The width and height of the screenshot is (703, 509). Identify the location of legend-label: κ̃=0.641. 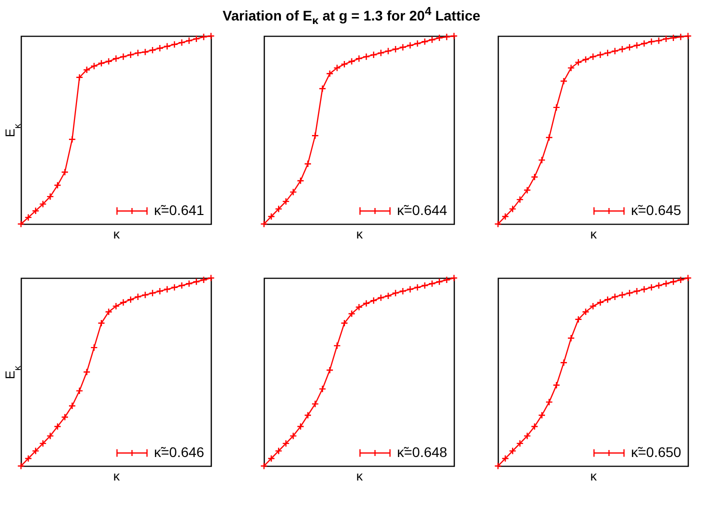
(179, 210).